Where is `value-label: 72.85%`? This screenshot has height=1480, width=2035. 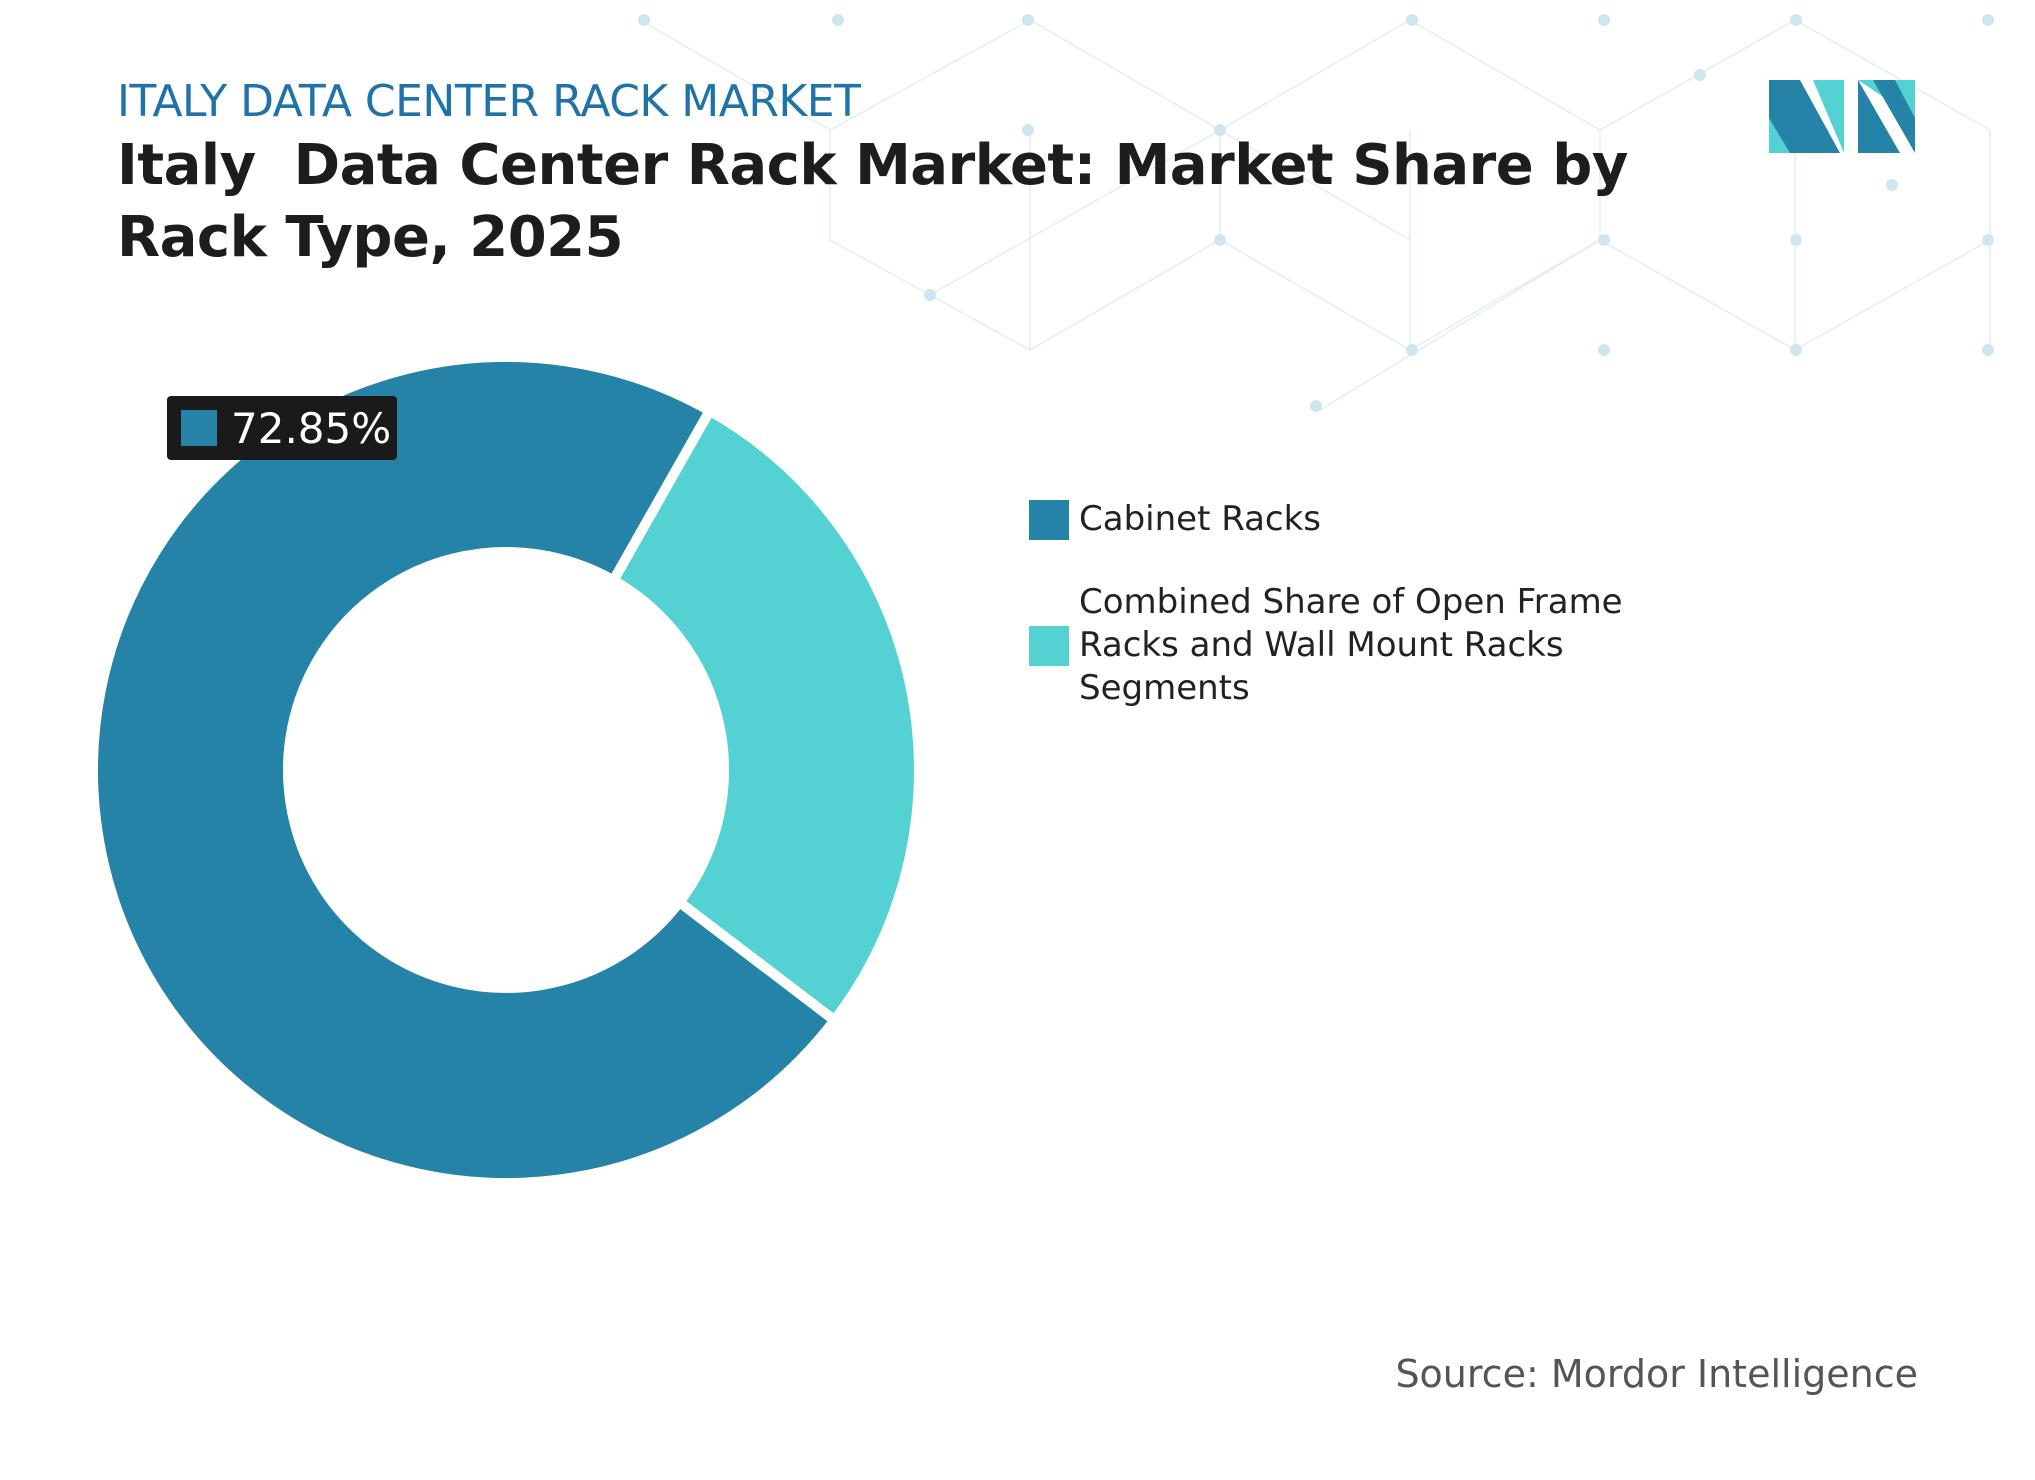 value-label: 72.85% is located at coordinates (282, 428).